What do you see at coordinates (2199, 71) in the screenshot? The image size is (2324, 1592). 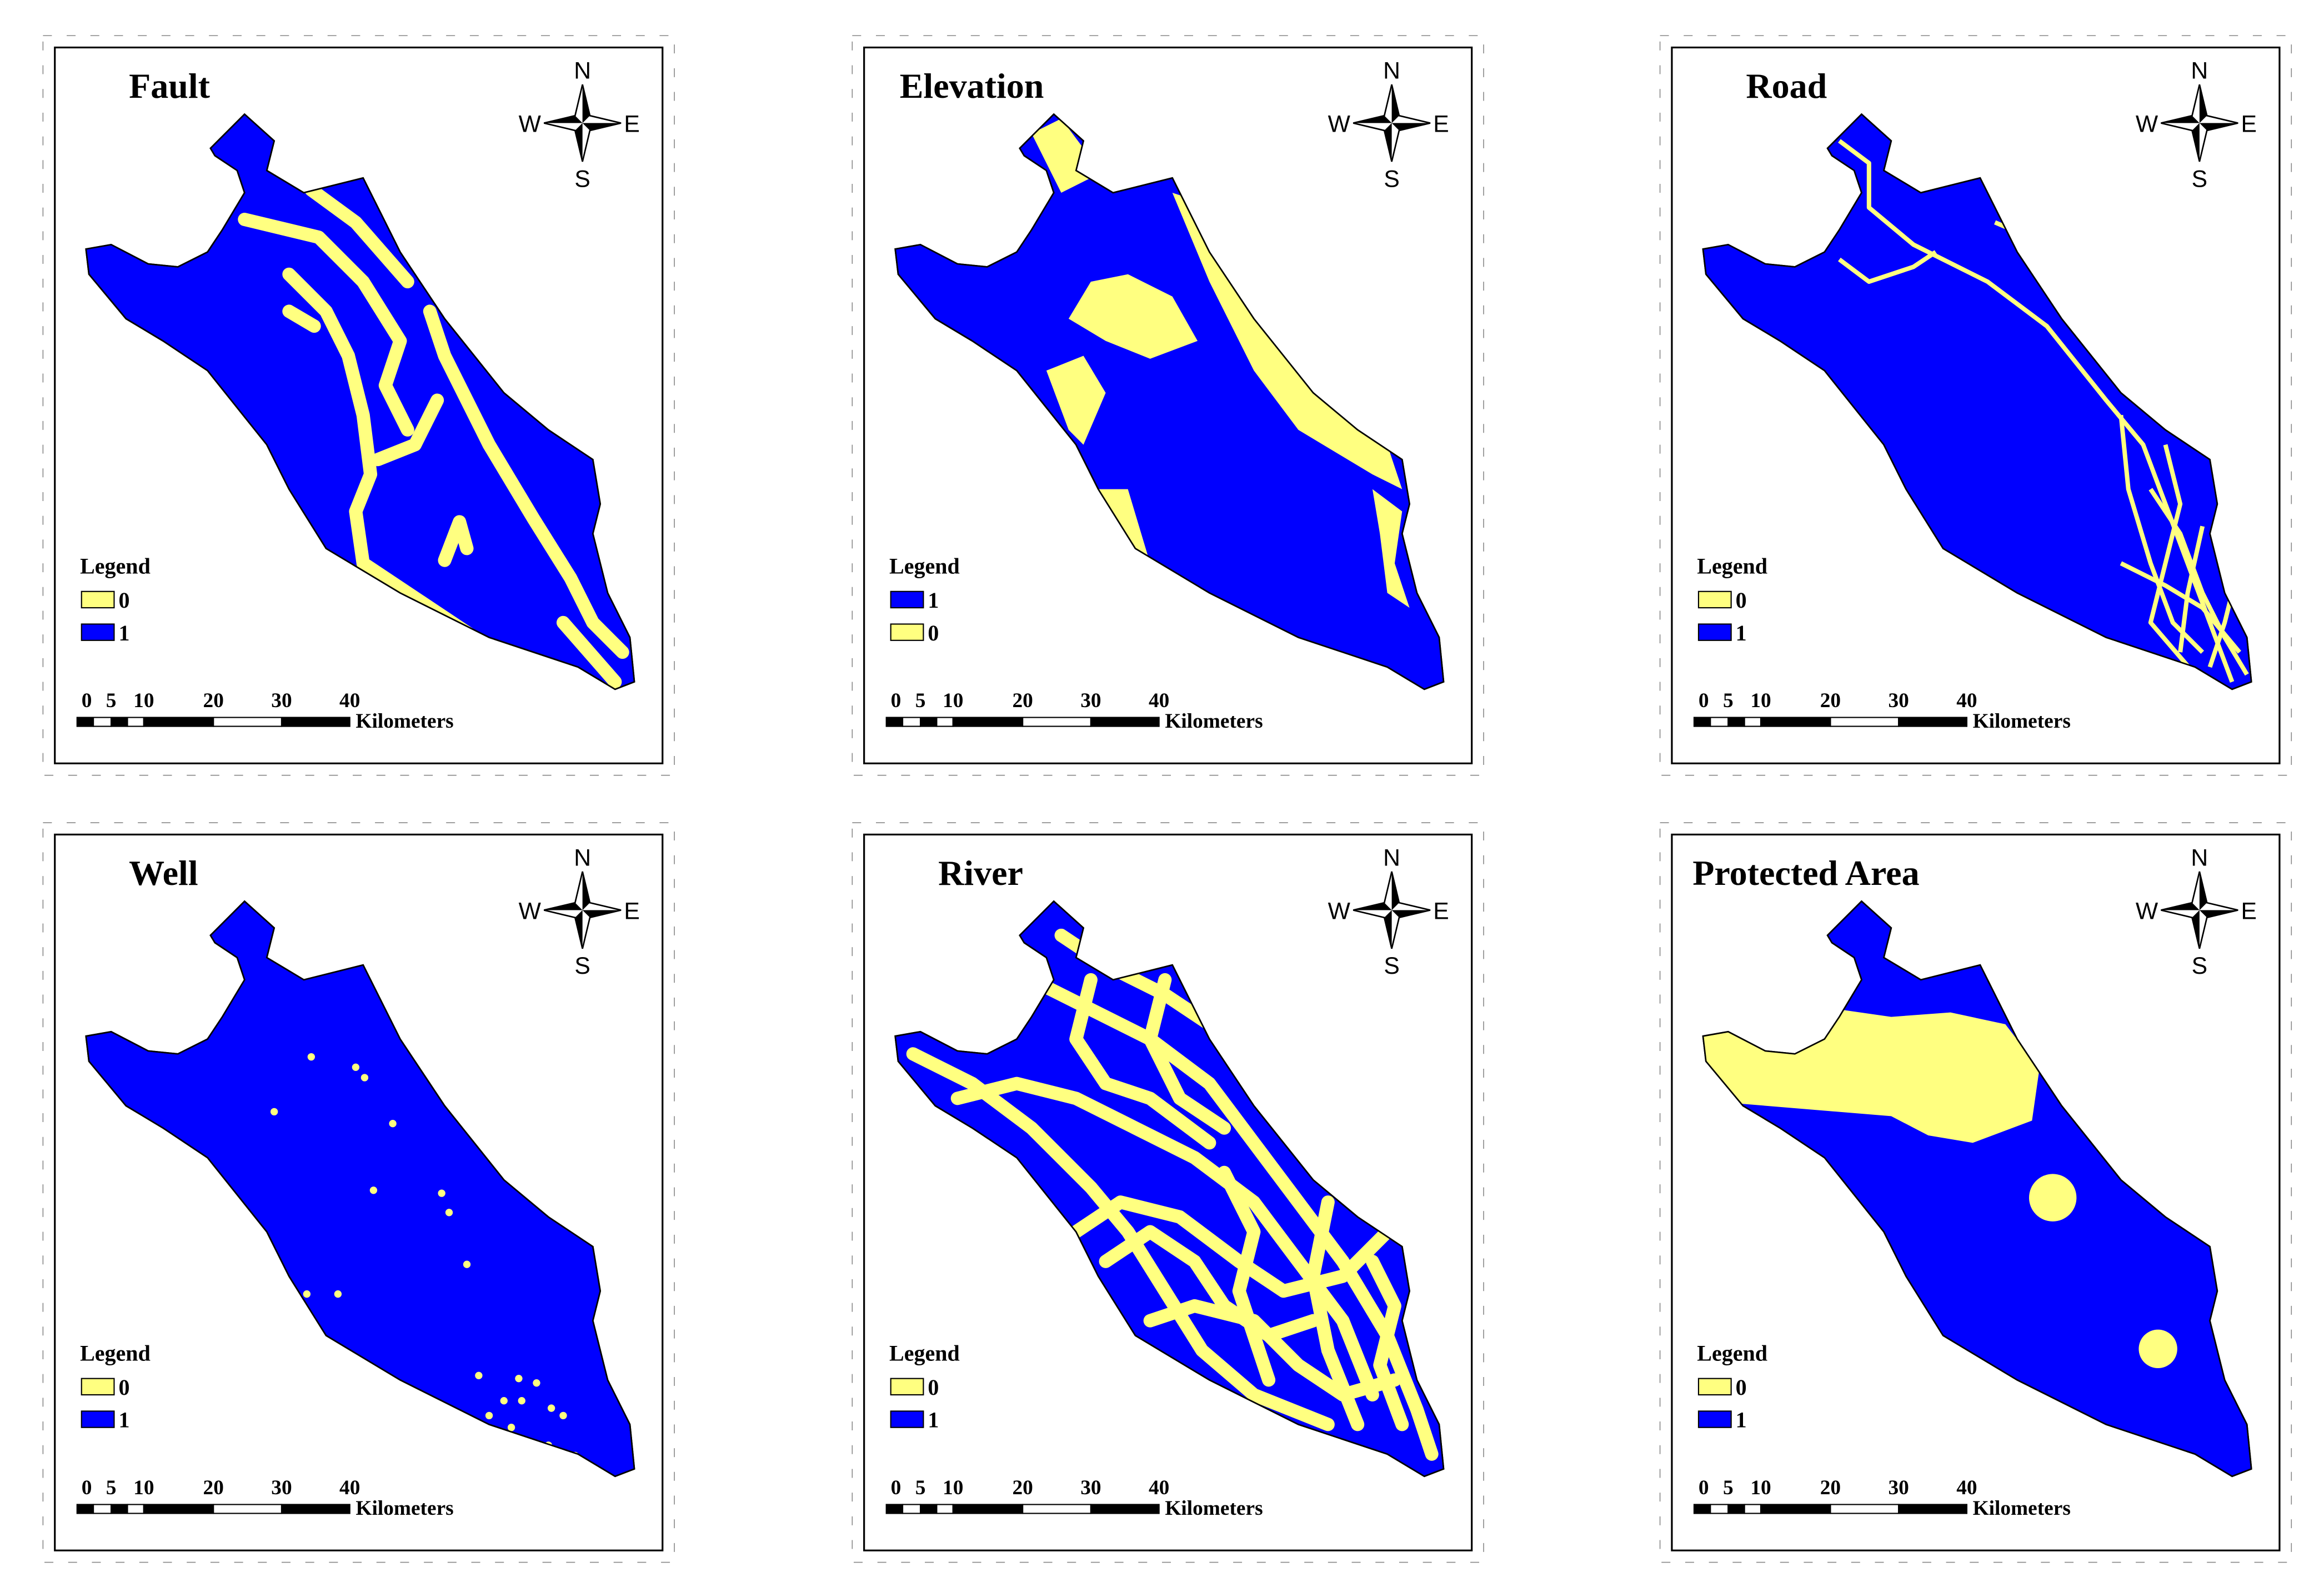 I see `compass-n: N` at bounding box center [2199, 71].